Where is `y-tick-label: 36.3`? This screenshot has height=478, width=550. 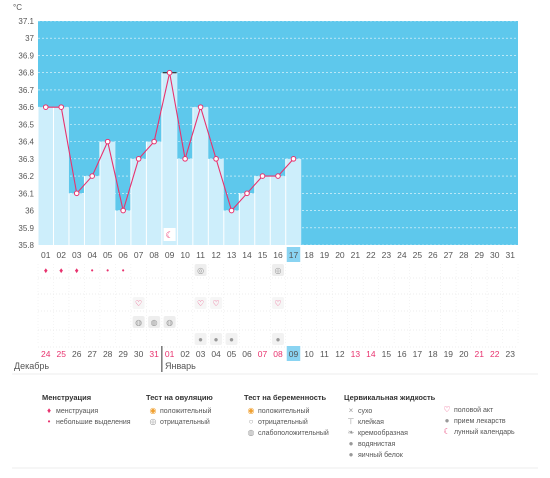
y-tick-label: 36.3 is located at coordinates (26, 159).